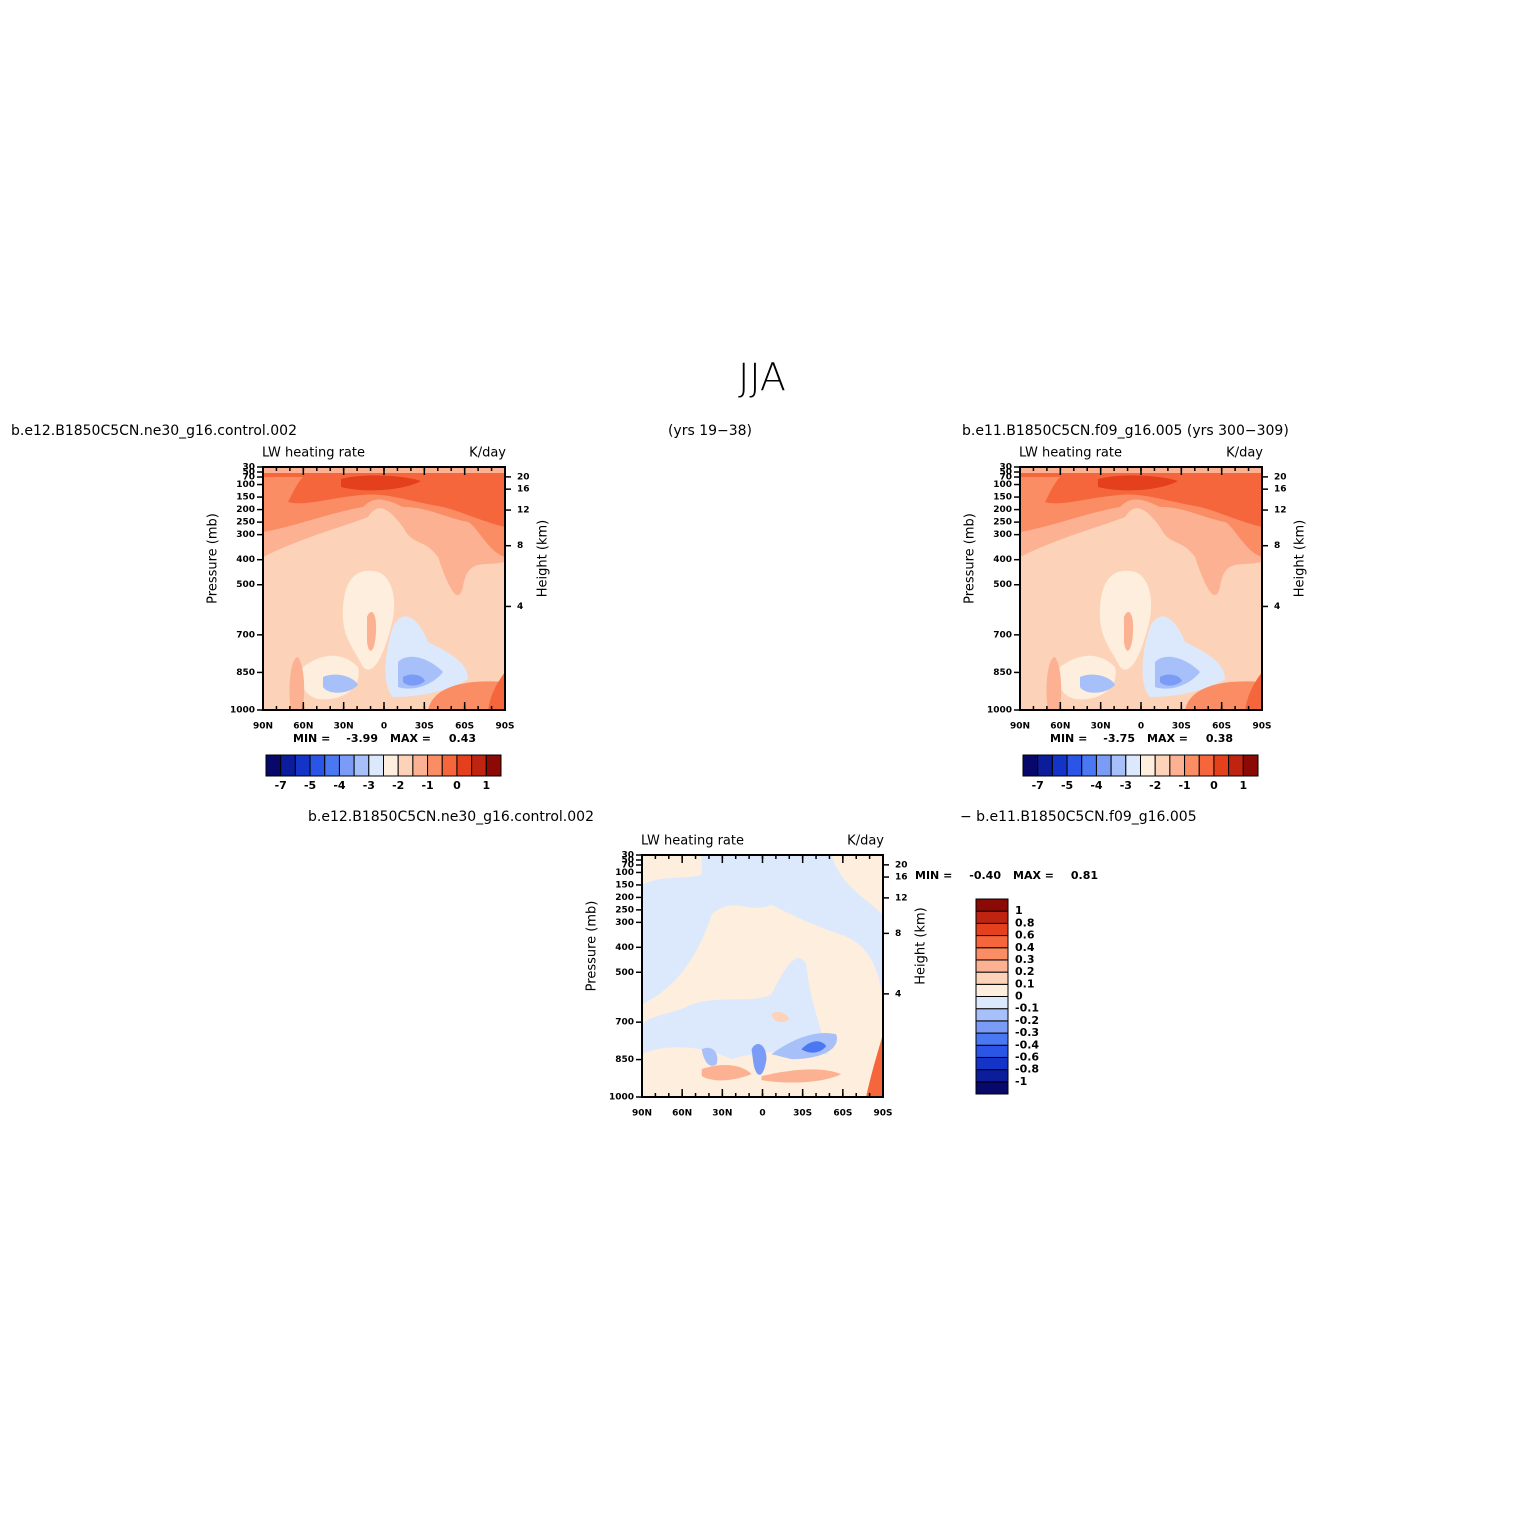 Image resolution: width=1525 pixels, height=1525 pixels. Describe the element at coordinates (1141, 727) in the screenshot. I see `x-tick-label: 0` at that location.